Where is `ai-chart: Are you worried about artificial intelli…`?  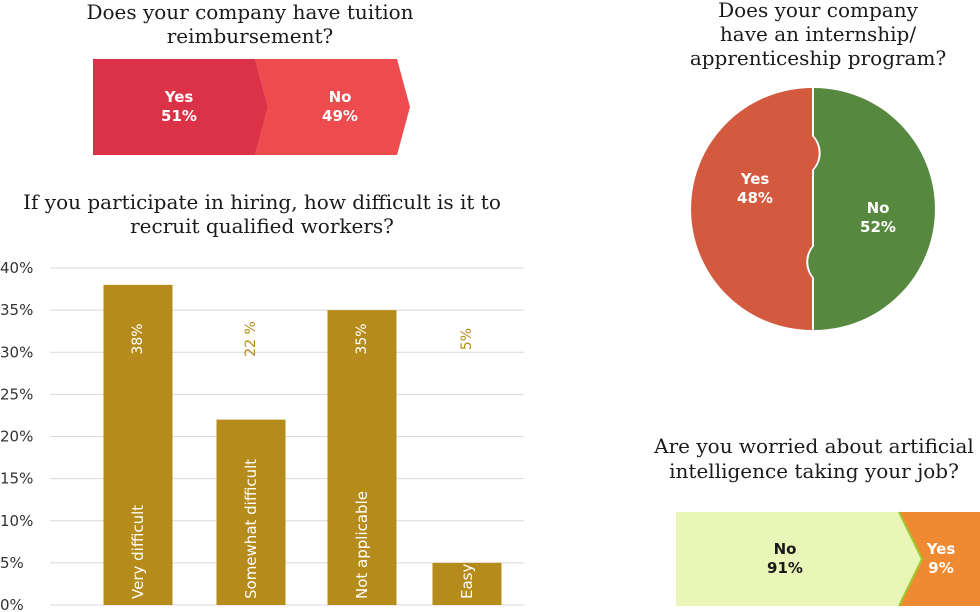
ai-chart: Are you worried about artificial intelli… is located at coordinates (816, 520).